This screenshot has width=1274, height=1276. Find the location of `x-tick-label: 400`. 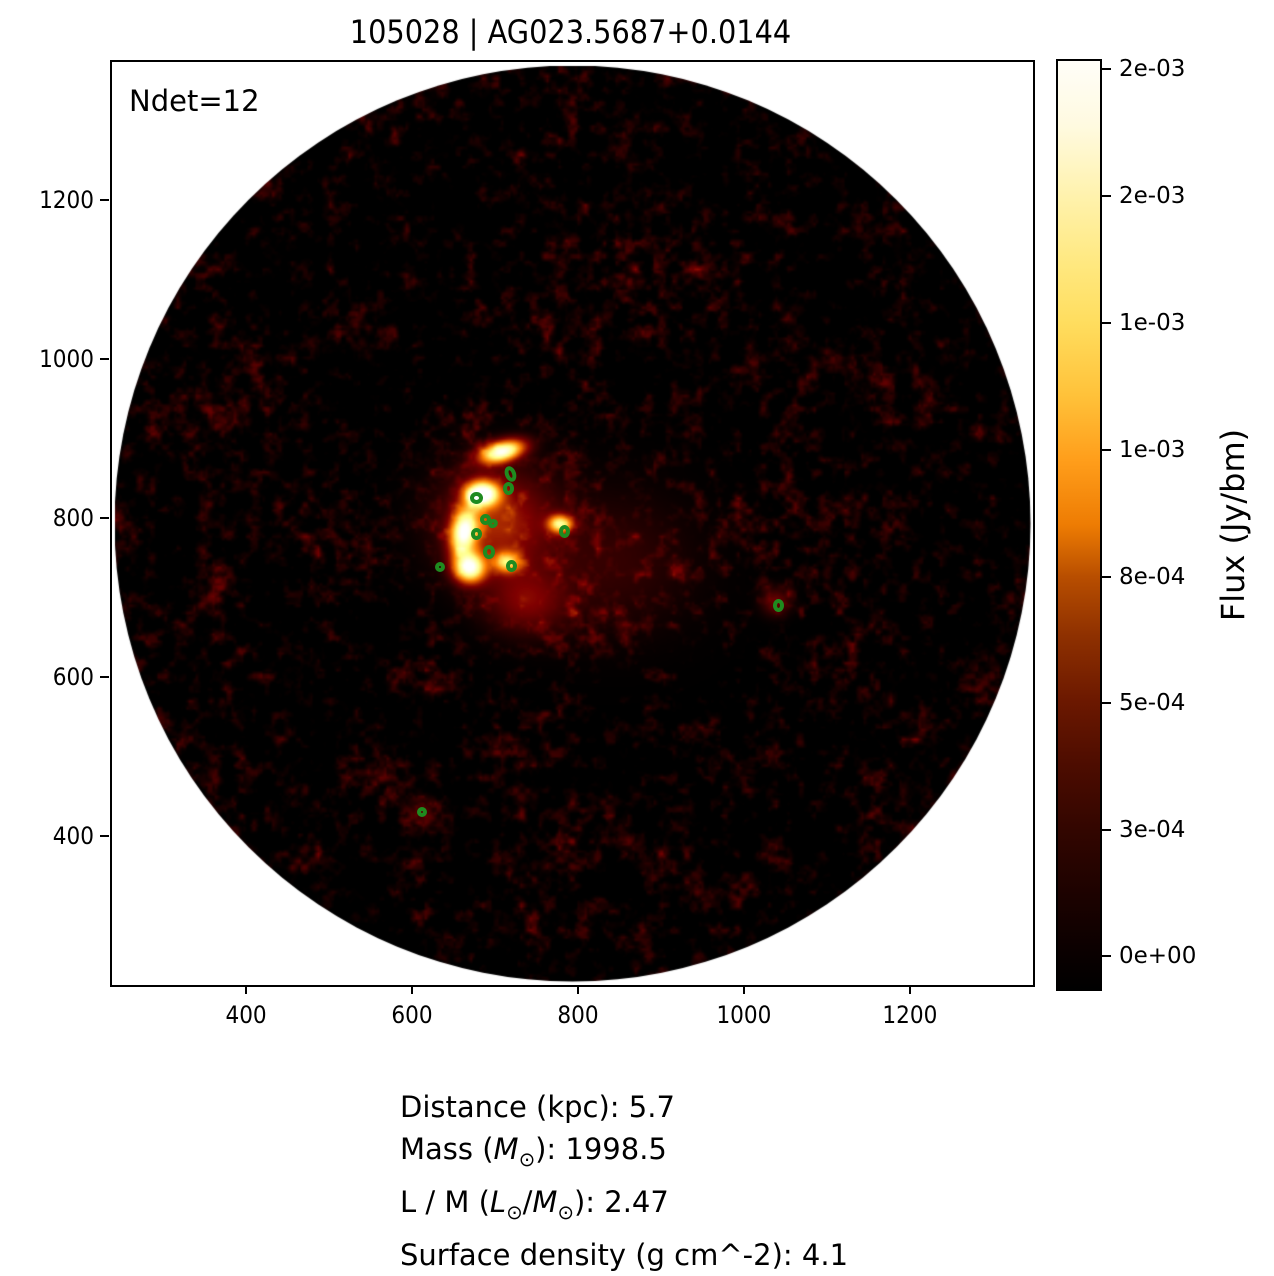

x-tick-label: 400 is located at coordinates (246, 1015).